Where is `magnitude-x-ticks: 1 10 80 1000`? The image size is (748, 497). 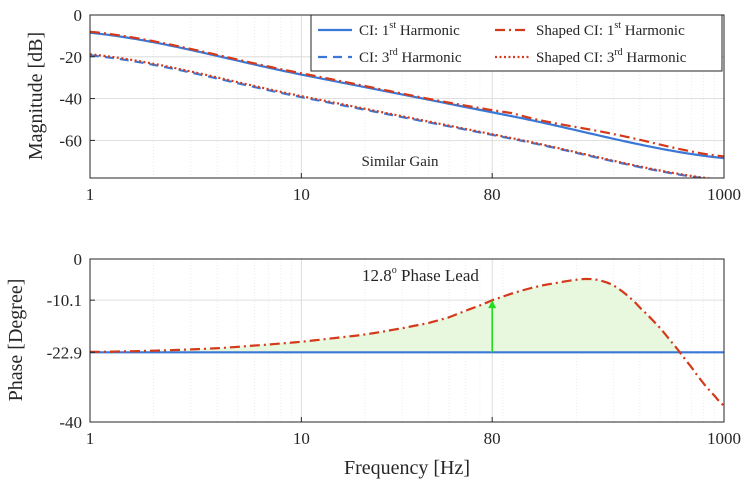 magnitude-x-ticks: 1 10 80 1000 is located at coordinates (413, 188).